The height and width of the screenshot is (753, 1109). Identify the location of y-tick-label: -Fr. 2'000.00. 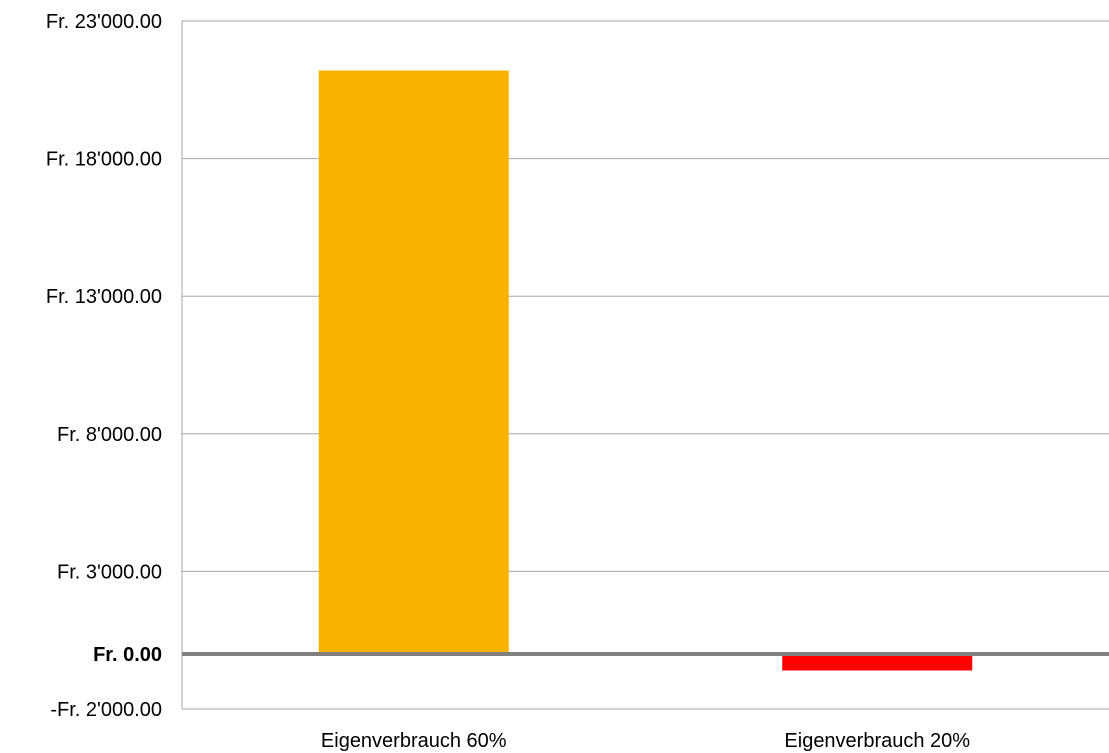
(106, 710).